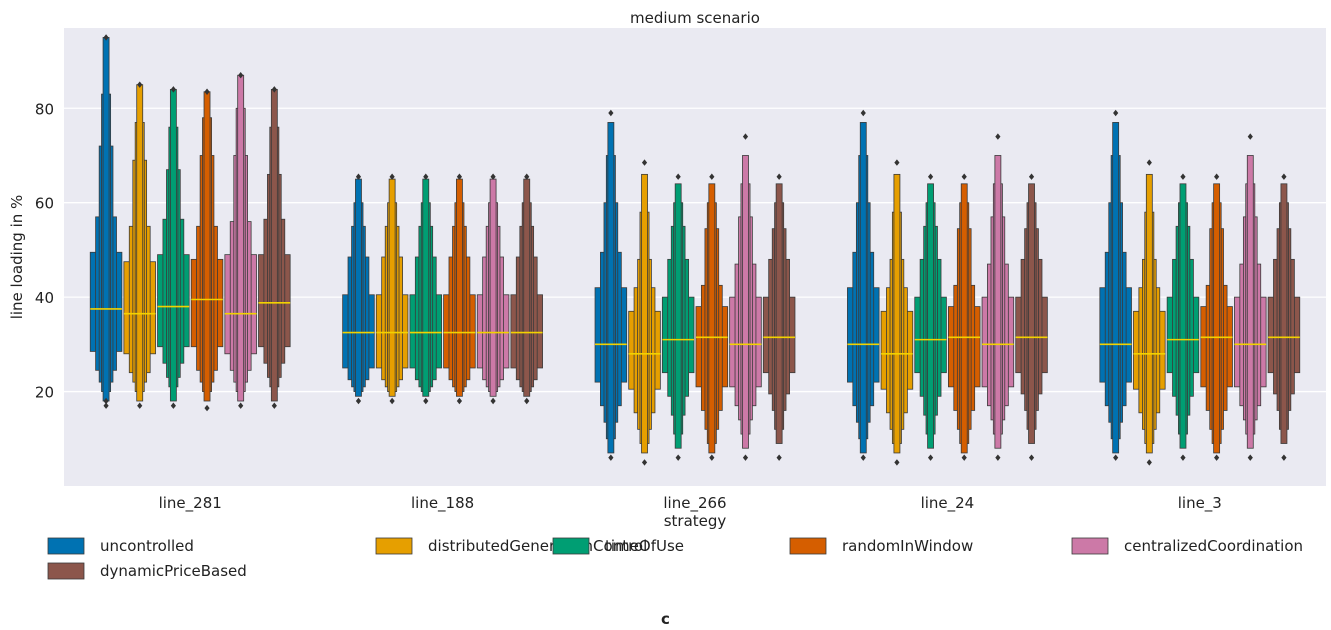 This screenshot has height=630, width=1331. Describe the element at coordinates (694, 503) in the screenshot. I see `x-tick-label: line_266` at that location.